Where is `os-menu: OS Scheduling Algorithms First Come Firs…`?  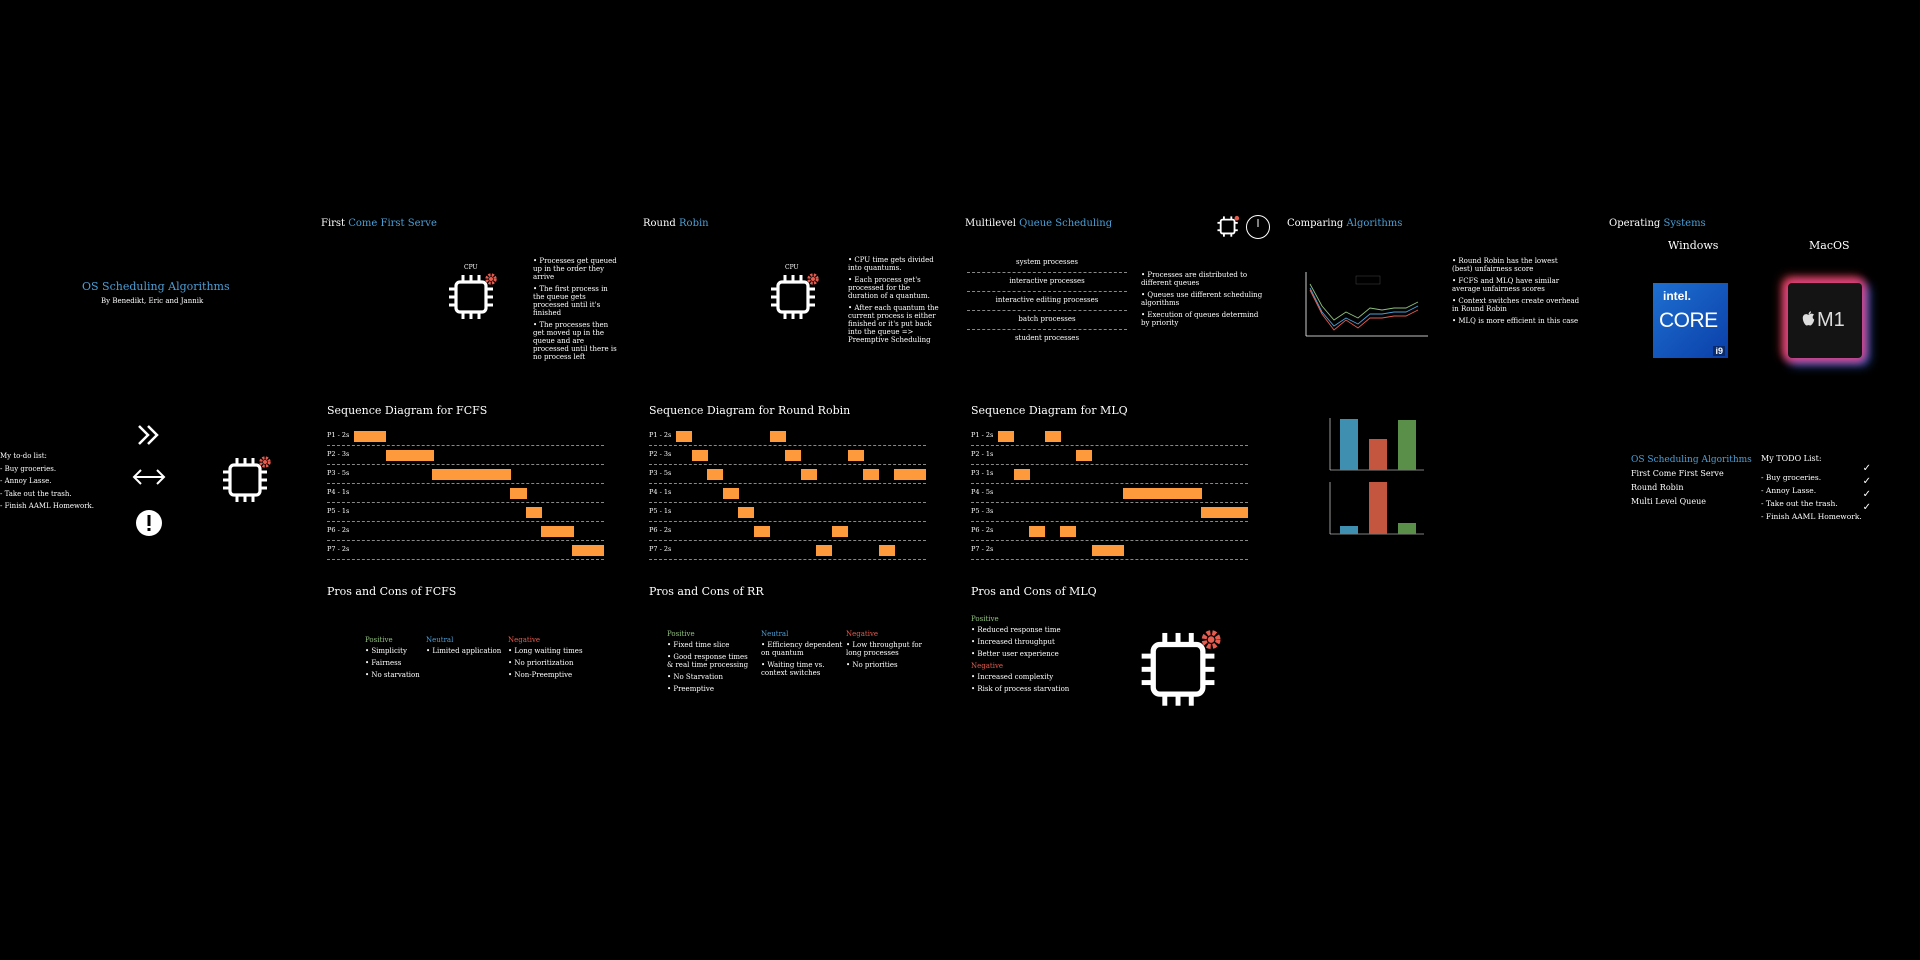
os-menu: OS Scheduling Algorithms First Come Firs… is located at coordinates (1691, 481).